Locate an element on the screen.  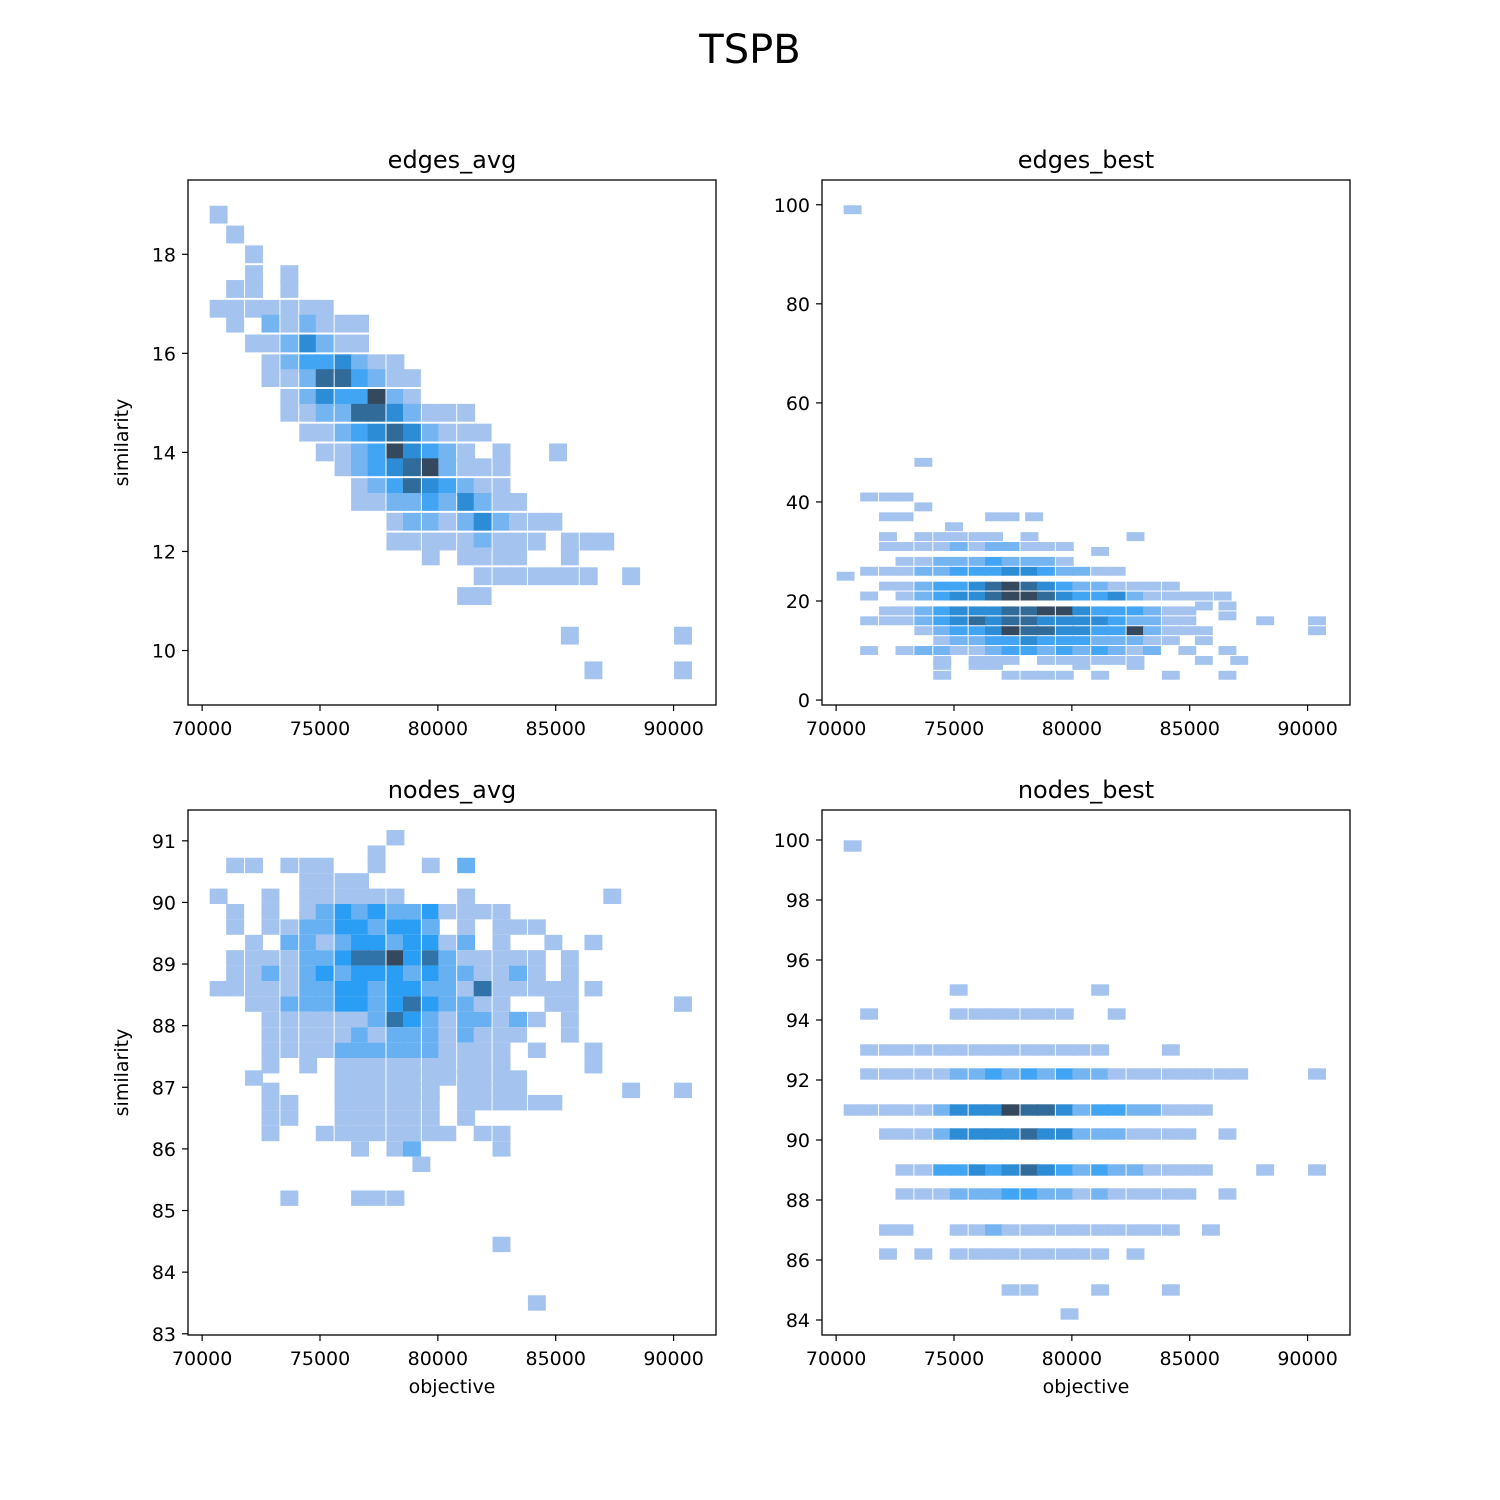
x-axis: 70000 75000 80000 85000 90000 is located at coordinates (438, 722).